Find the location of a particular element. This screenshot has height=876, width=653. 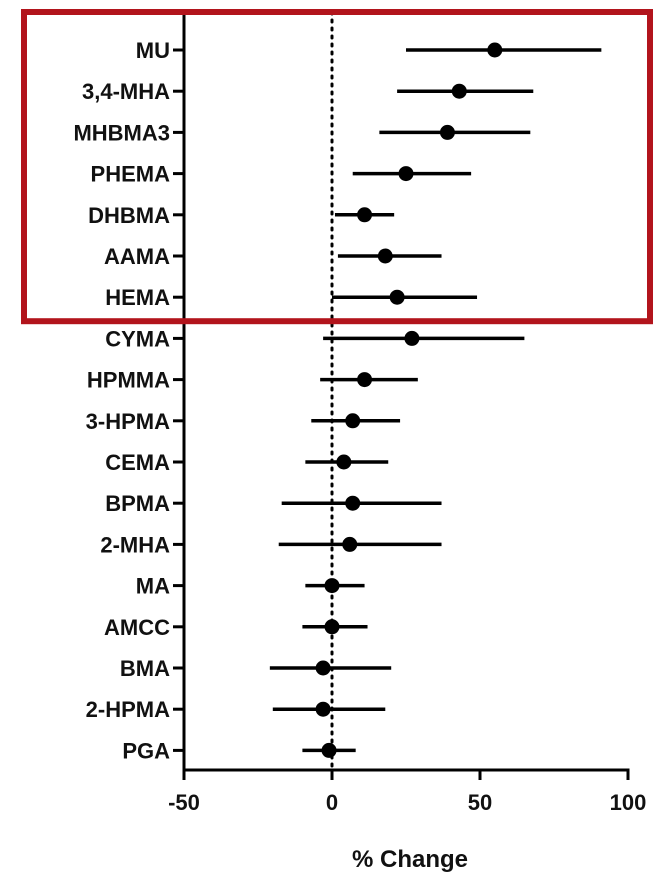

category-label: 3,4-MHA is located at coordinates (126, 91).